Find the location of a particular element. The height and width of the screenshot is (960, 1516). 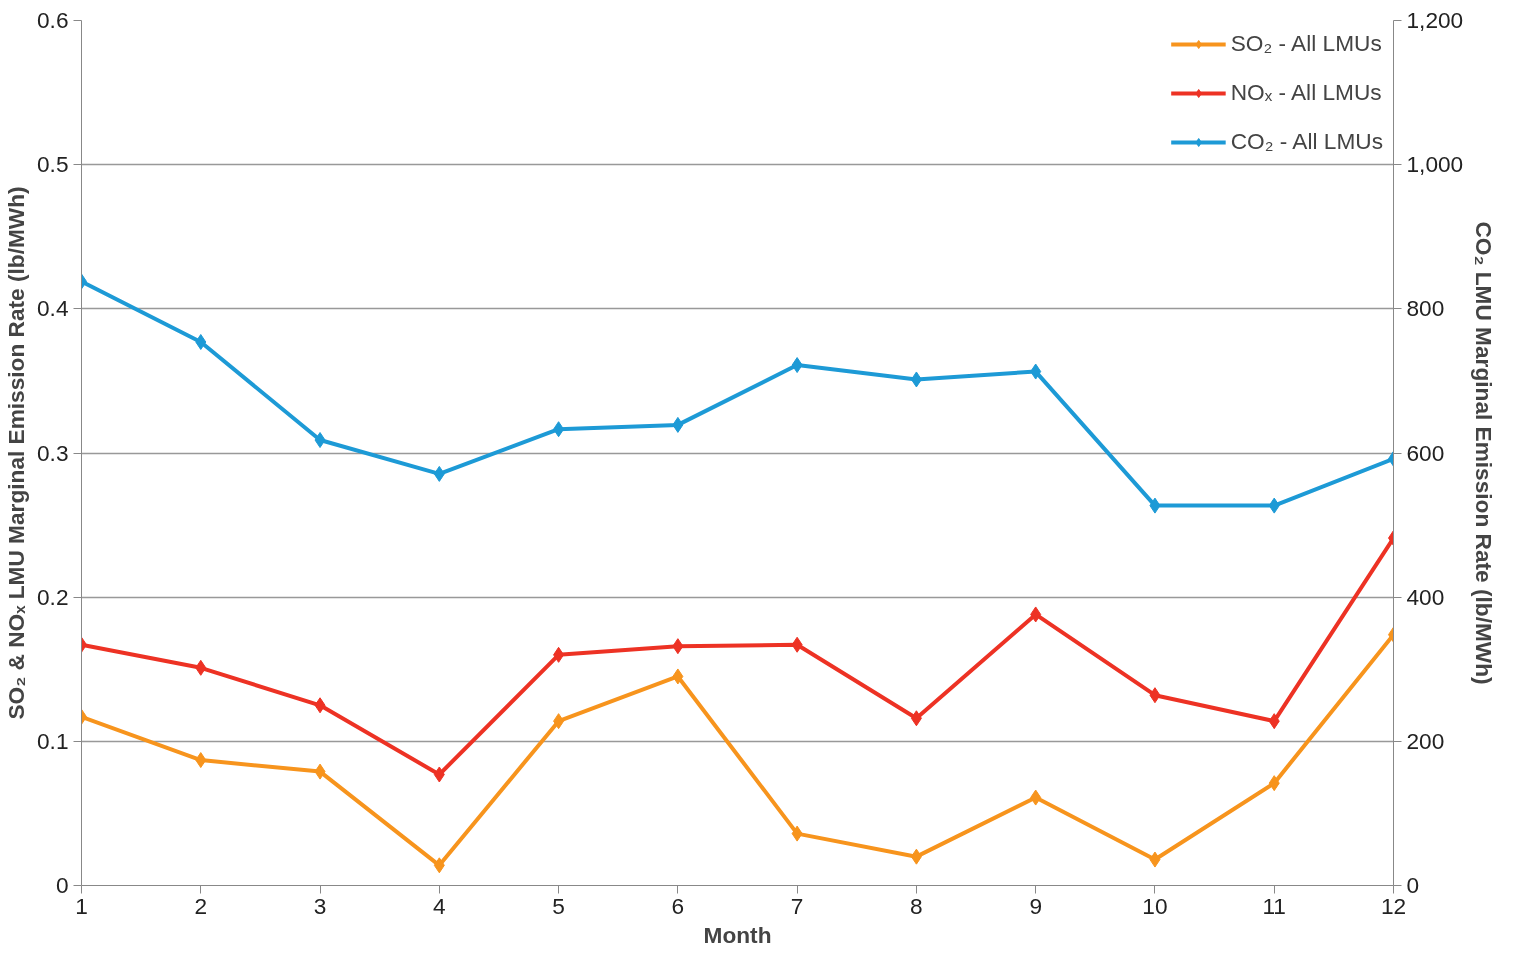

x-tick-label: 6 is located at coordinates (678, 905).